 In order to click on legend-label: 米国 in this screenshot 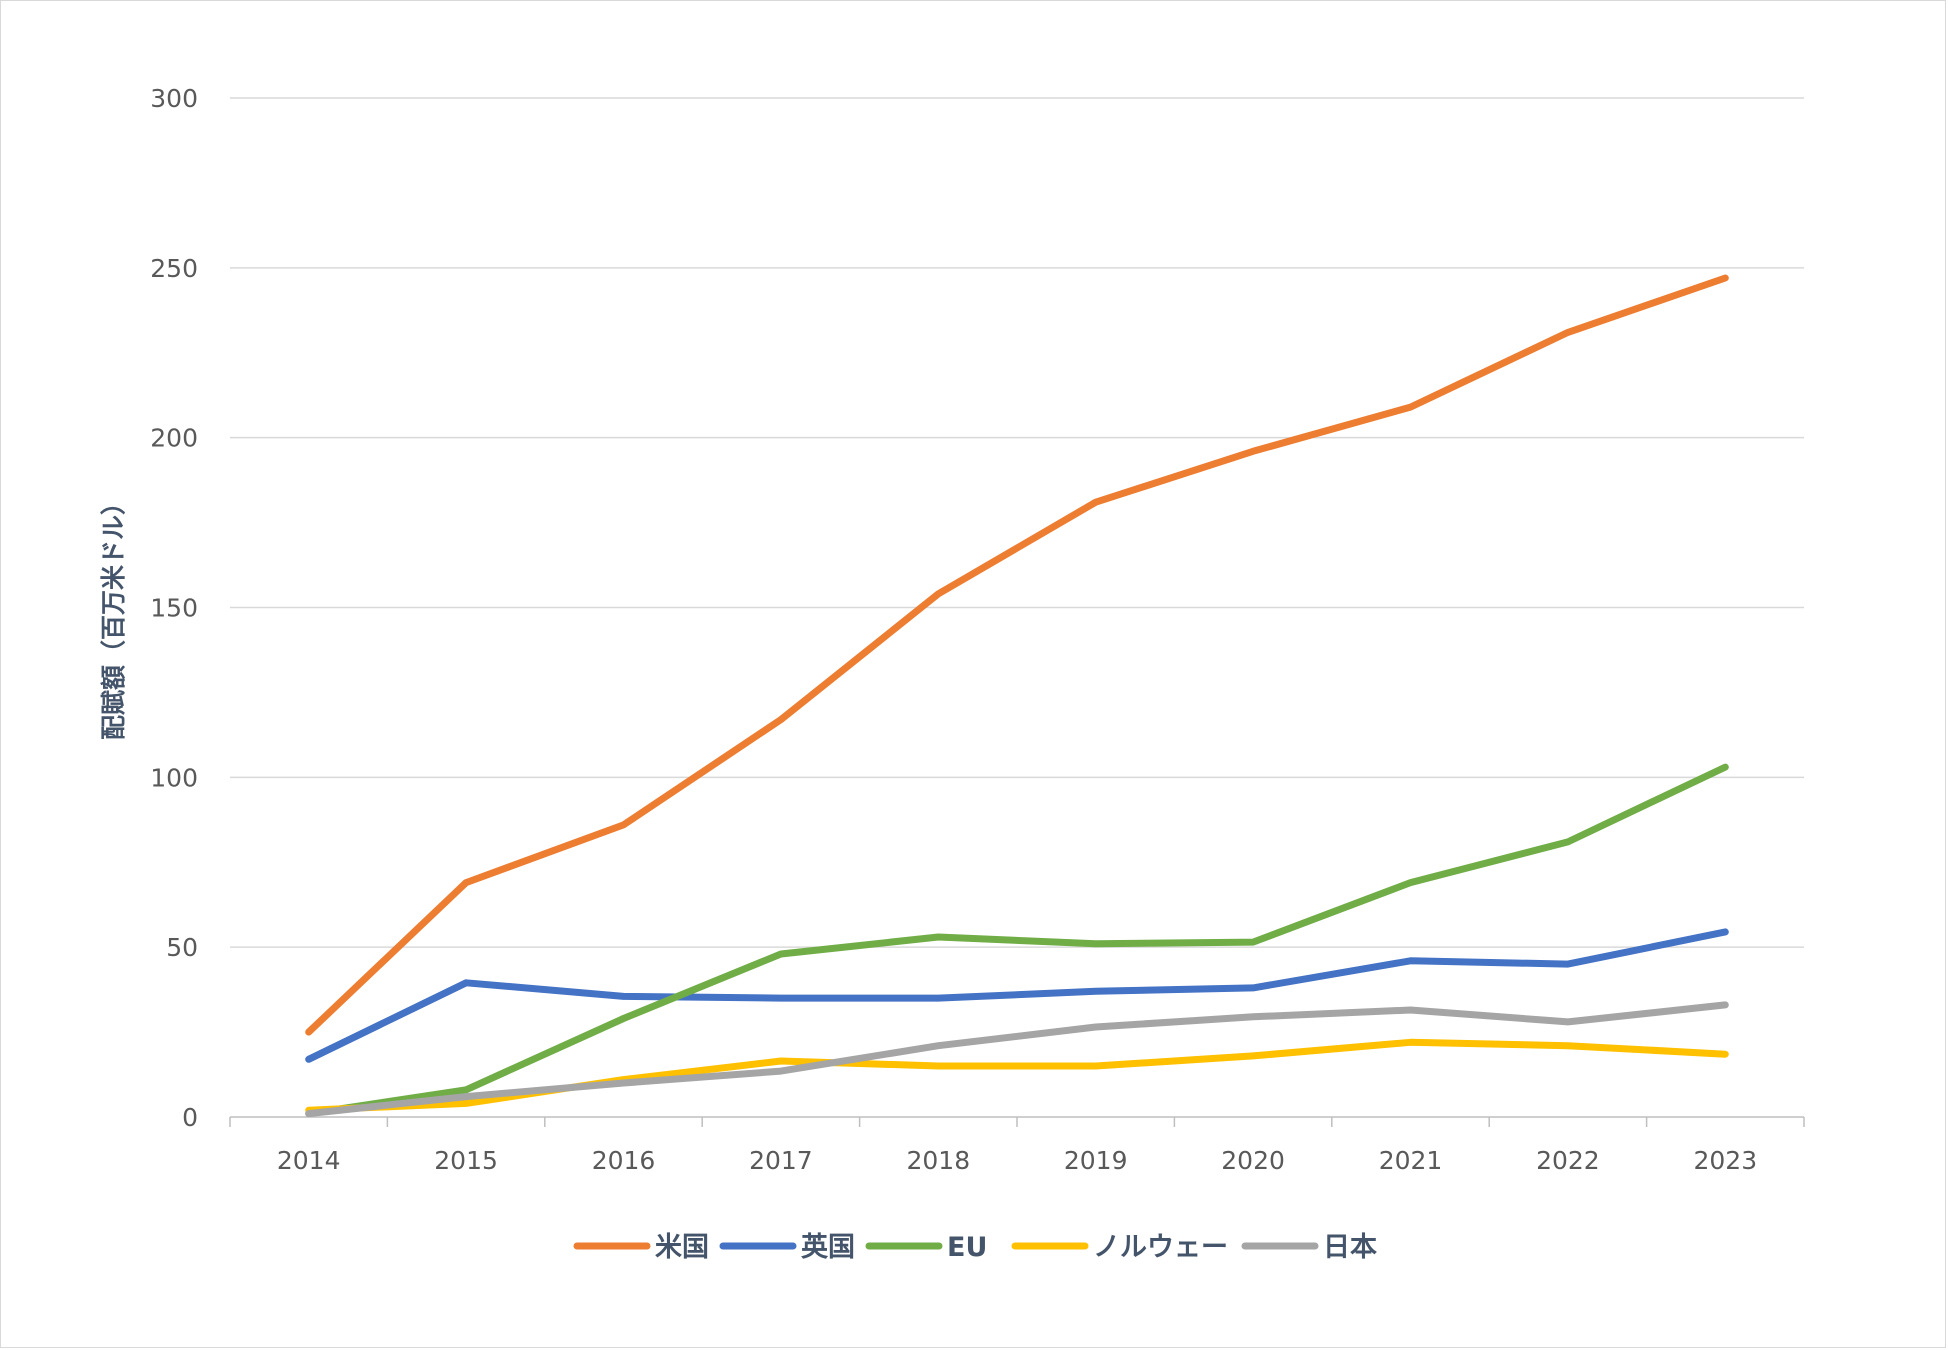, I will do `click(682, 1247)`.